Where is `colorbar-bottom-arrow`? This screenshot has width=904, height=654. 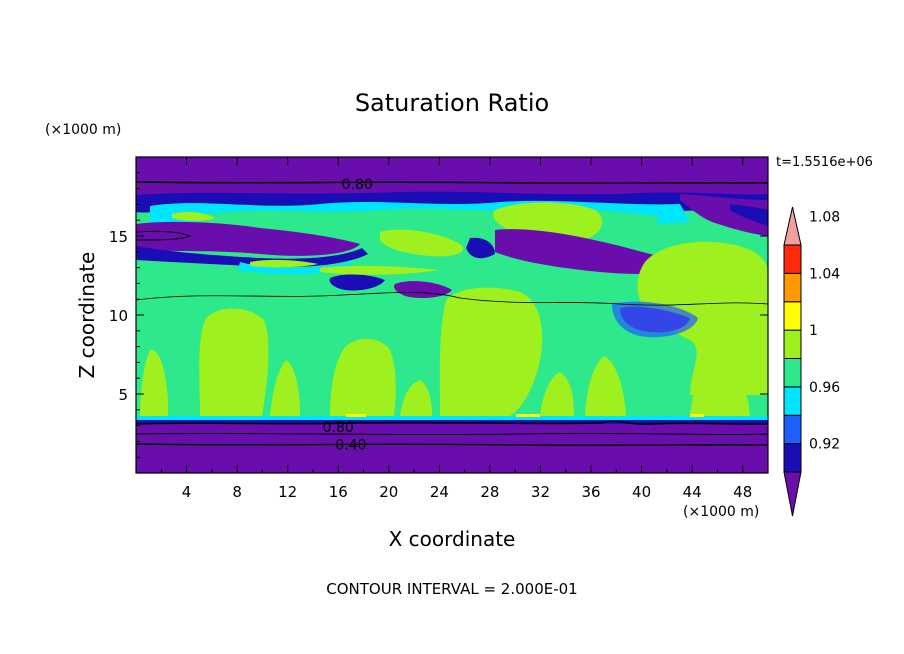 colorbar-bottom-arrow is located at coordinates (792, 494).